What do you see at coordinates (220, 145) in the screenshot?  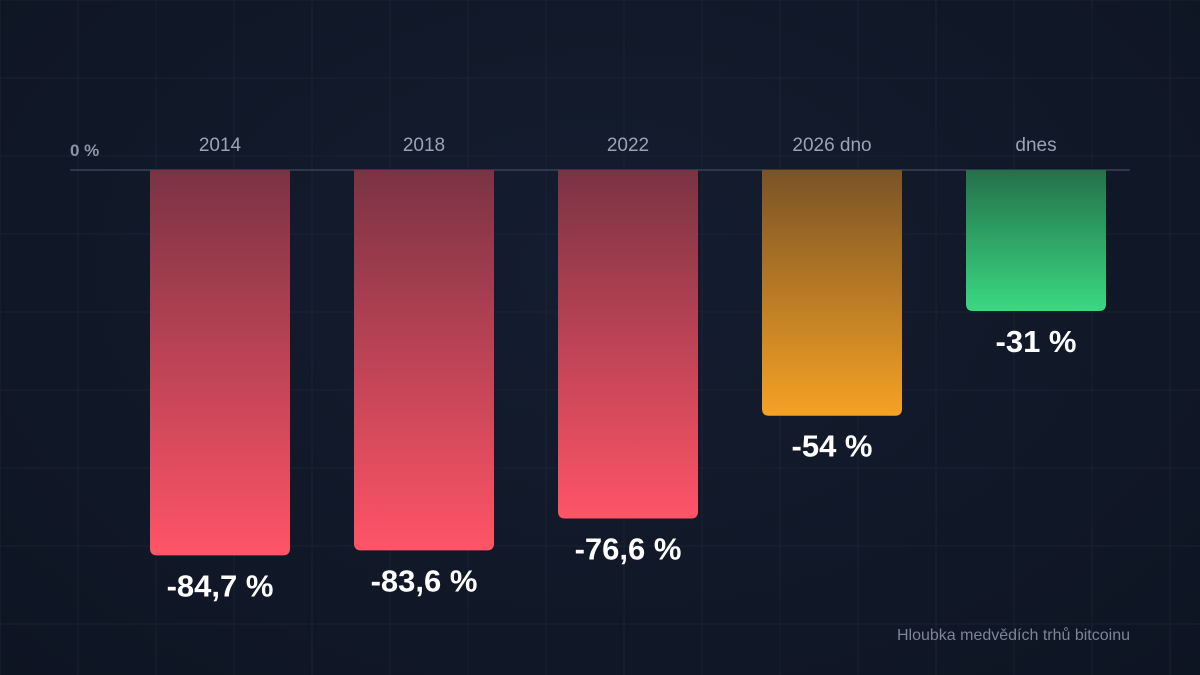 I see `category-label: 2014` at bounding box center [220, 145].